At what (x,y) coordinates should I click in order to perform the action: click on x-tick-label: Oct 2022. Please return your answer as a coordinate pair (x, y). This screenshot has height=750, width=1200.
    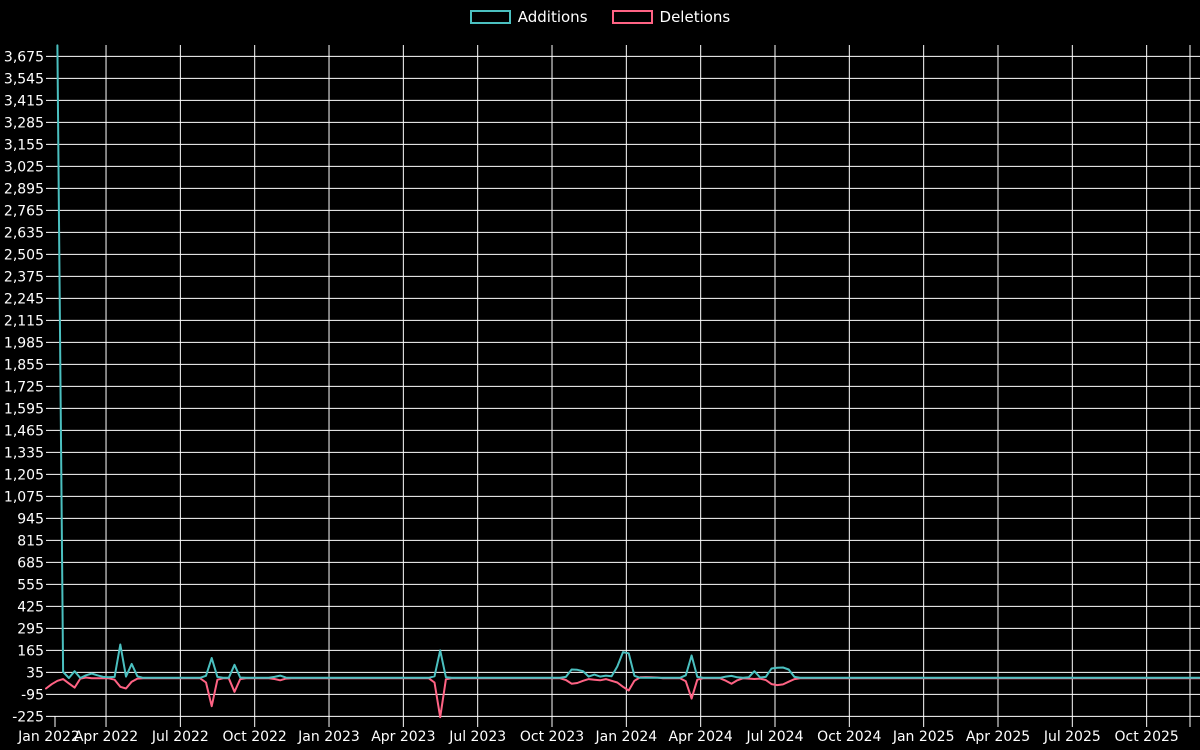
    Looking at the image, I should click on (255, 737).